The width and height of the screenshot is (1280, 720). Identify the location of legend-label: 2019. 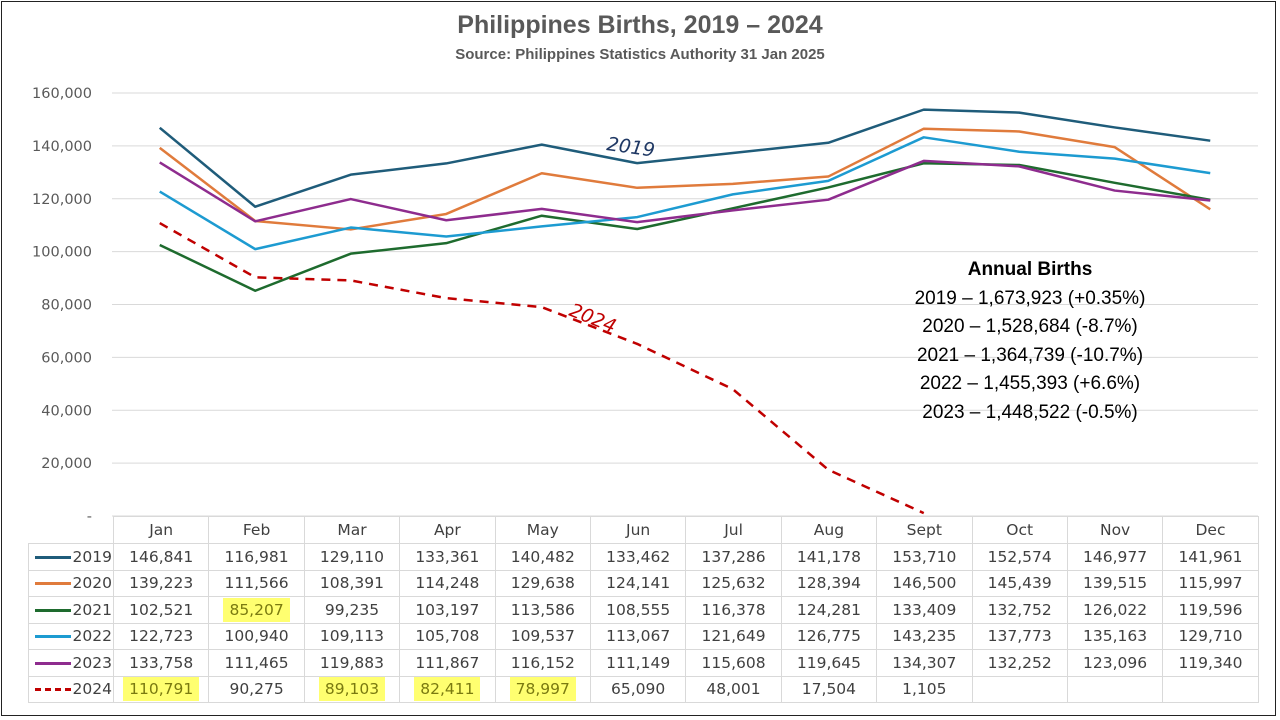
(92, 556).